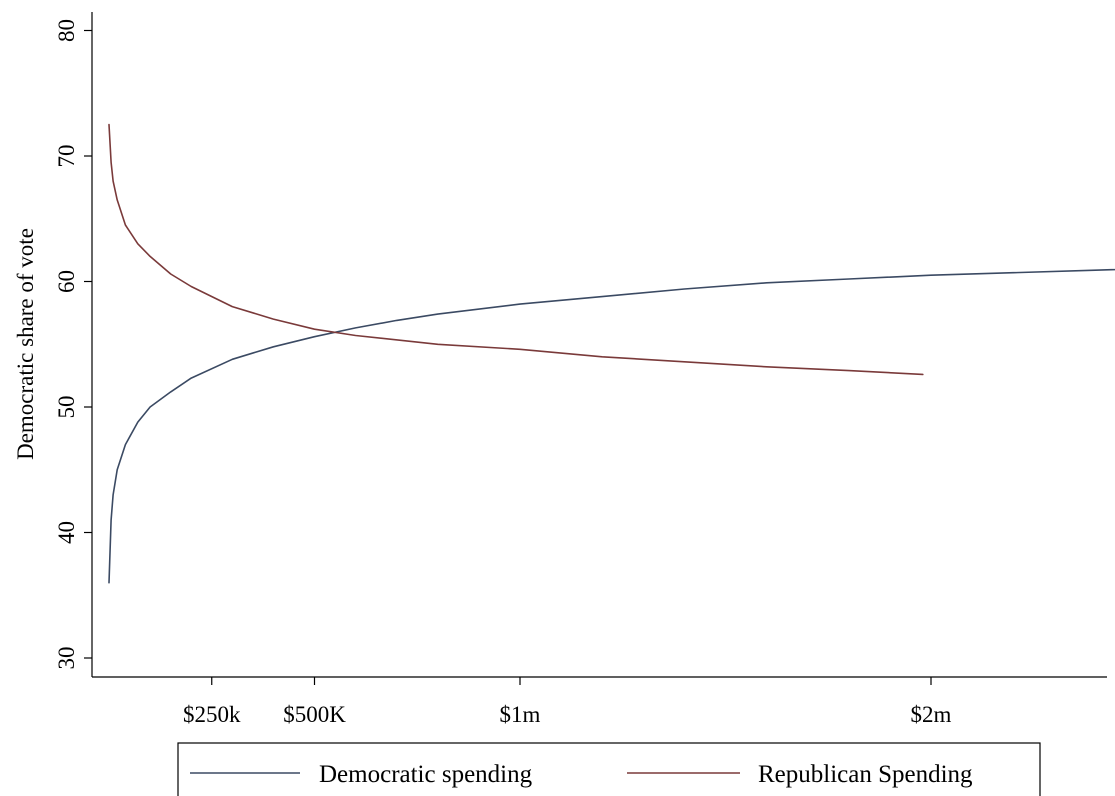 The height and width of the screenshot is (796, 1115). I want to click on y-tick-label: 50, so click(66, 407).